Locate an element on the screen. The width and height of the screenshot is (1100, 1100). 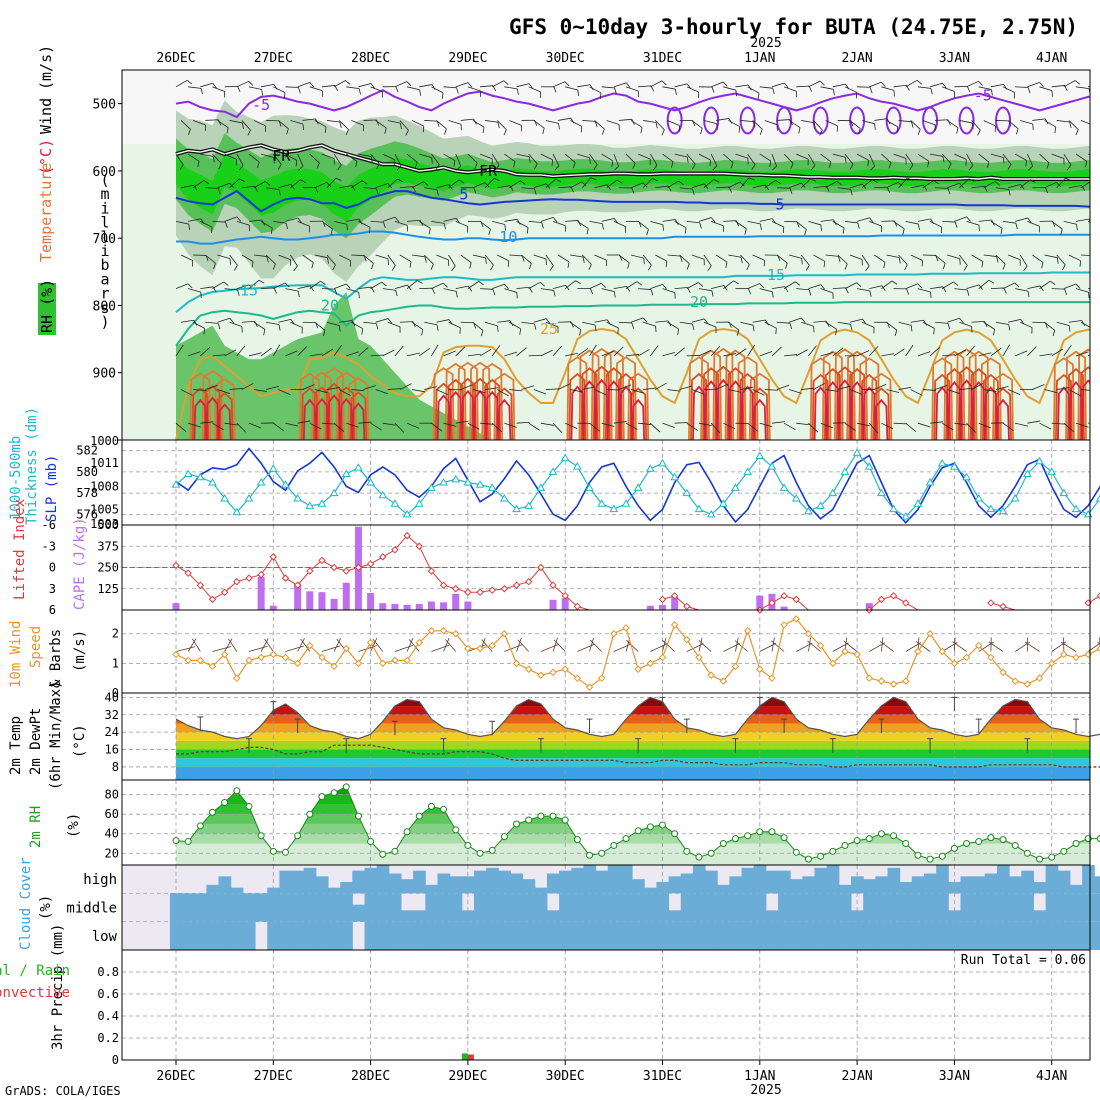
contour-label: 5 is located at coordinates (780, 205).